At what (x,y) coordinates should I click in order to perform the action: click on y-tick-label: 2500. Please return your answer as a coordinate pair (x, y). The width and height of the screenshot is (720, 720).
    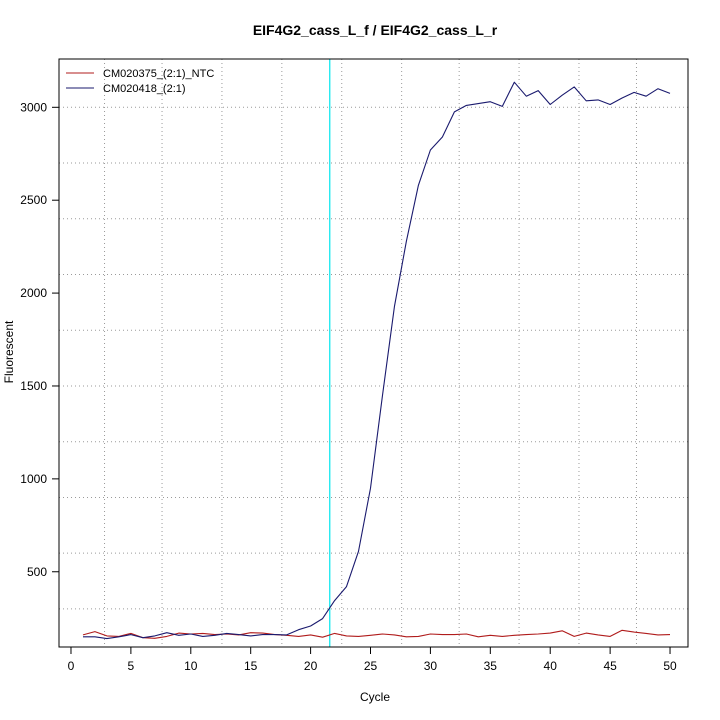
    Looking at the image, I should click on (33, 200).